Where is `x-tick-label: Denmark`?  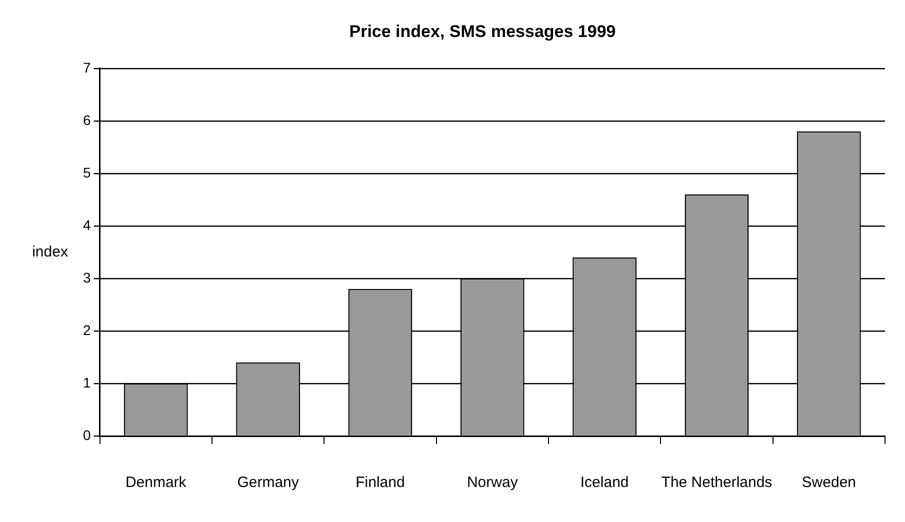
x-tick-label: Denmark is located at coordinates (156, 483).